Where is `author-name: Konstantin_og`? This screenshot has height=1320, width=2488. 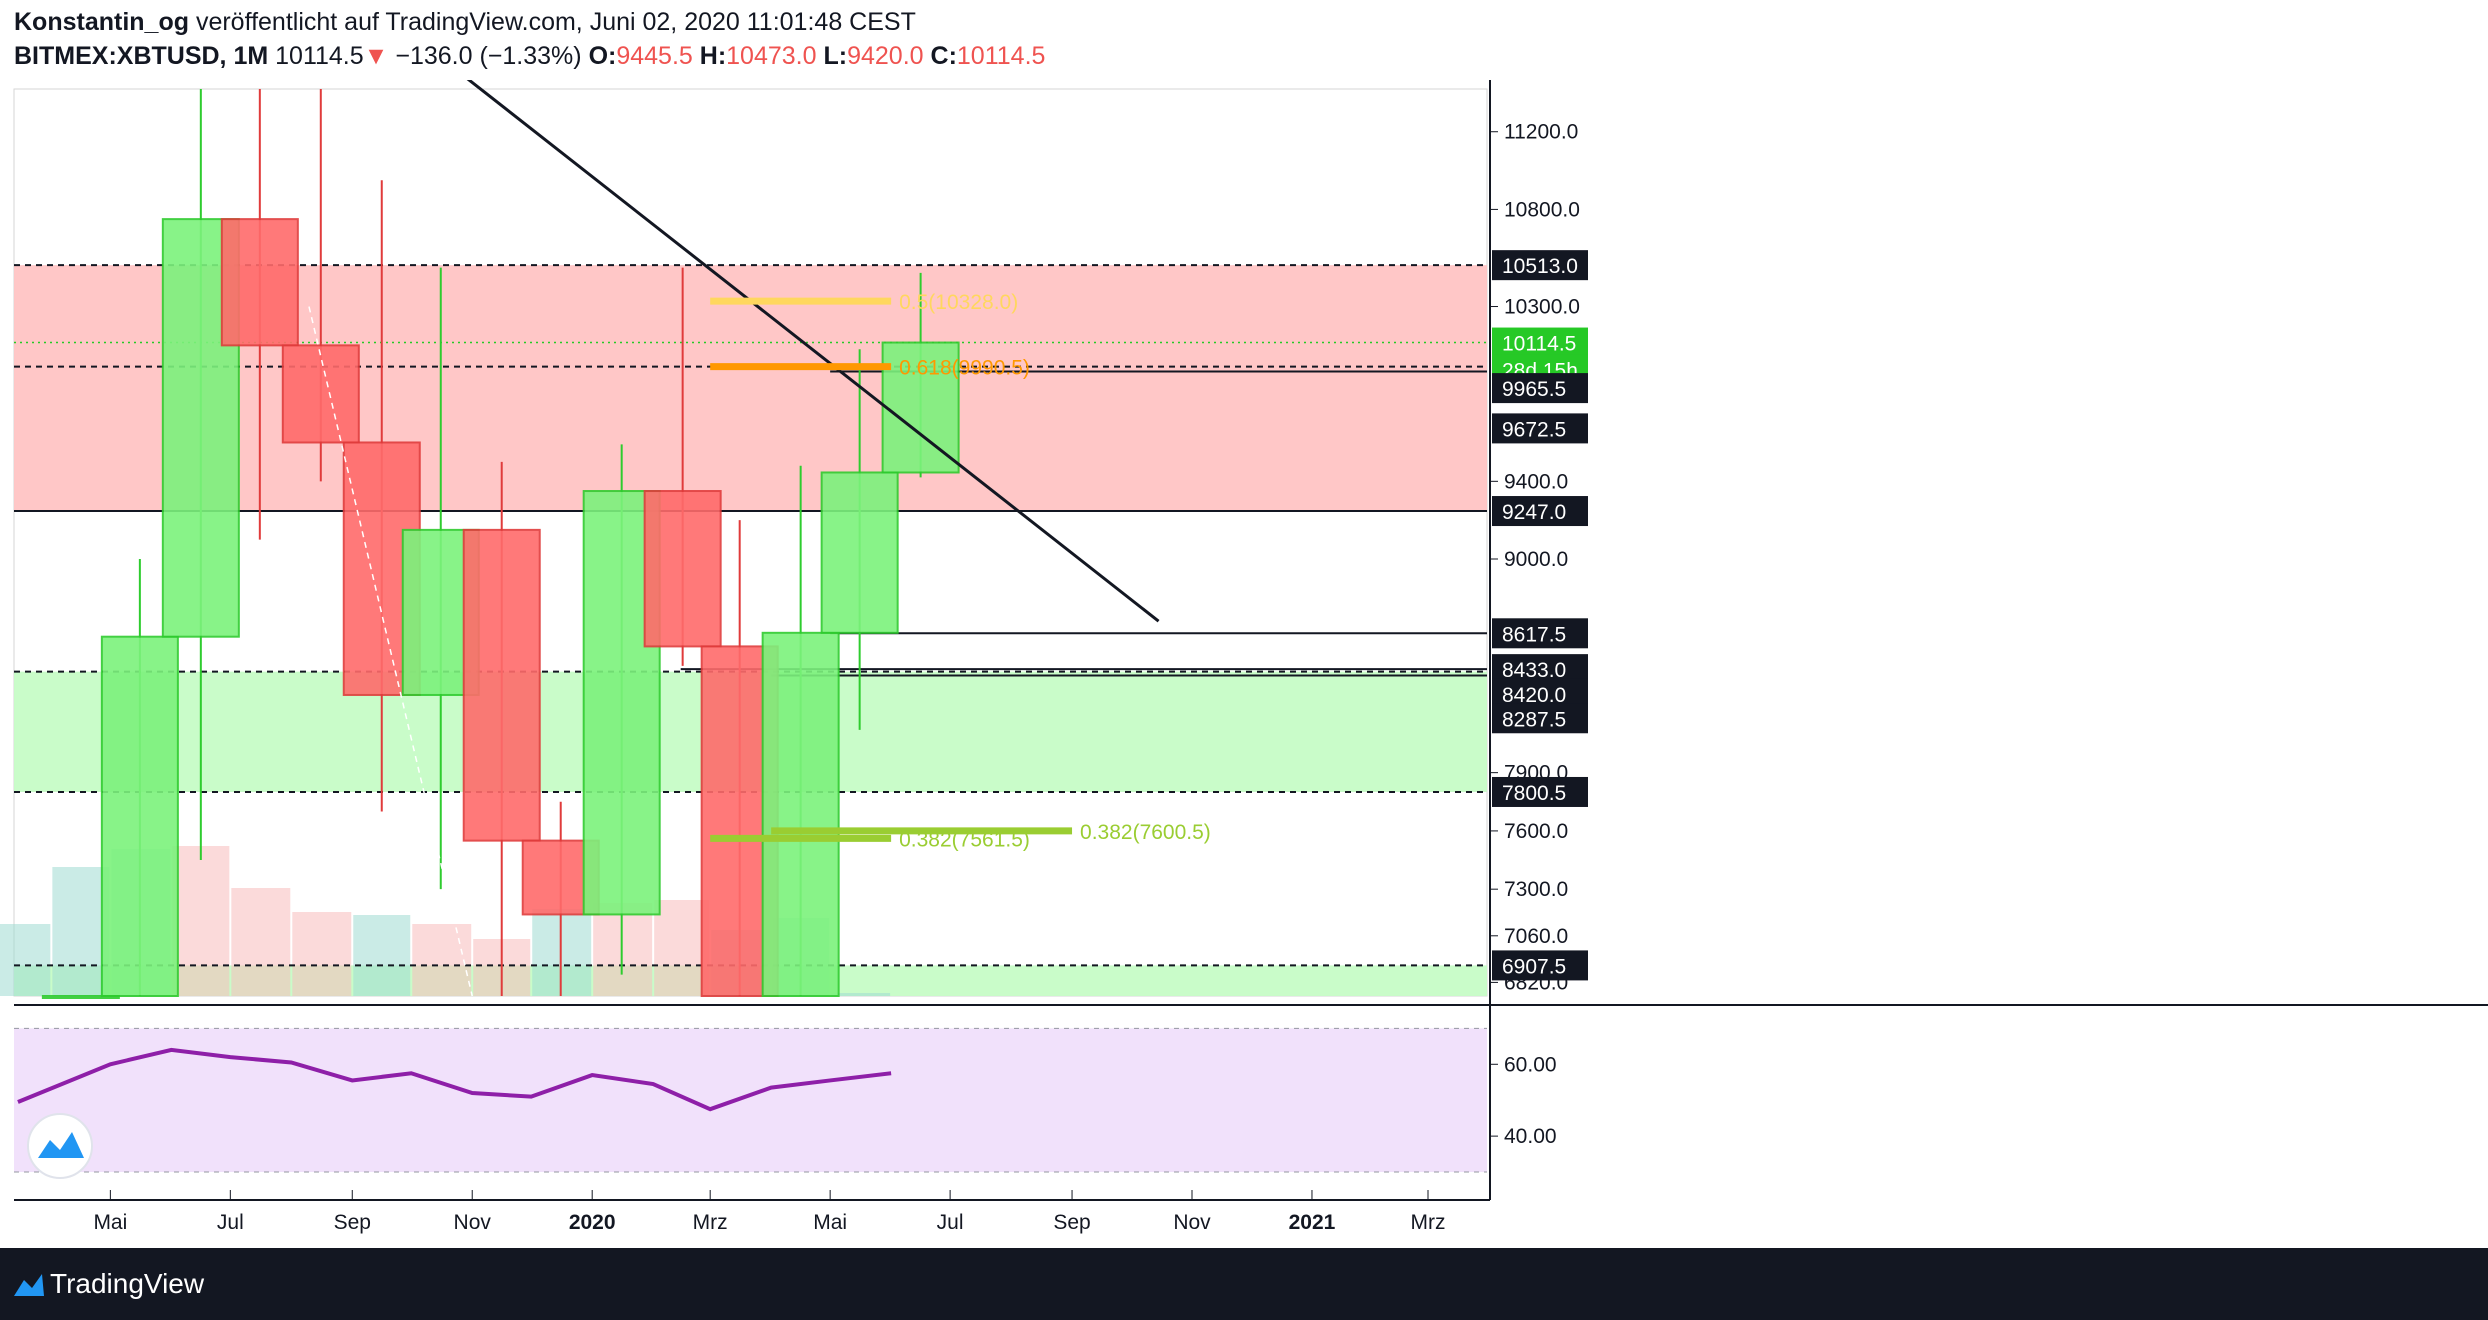 author-name: Konstantin_og is located at coordinates (101, 22).